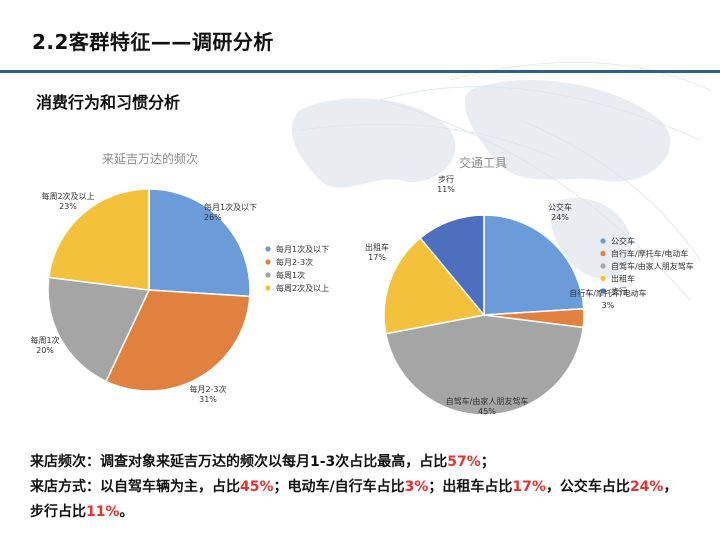  I want to click on pie-2-legend-marker-自驾车-由家人朋友驾车, so click(603, 266).